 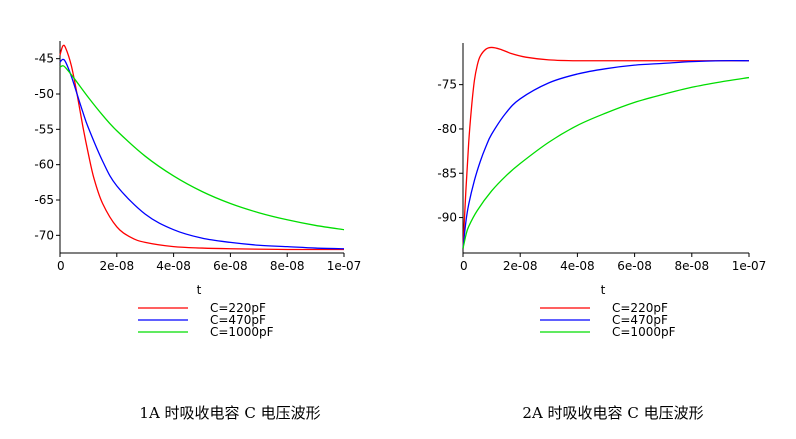 I want to click on figure-caption: 2A 时吸收电容 C 电压波形, so click(x=612, y=413).